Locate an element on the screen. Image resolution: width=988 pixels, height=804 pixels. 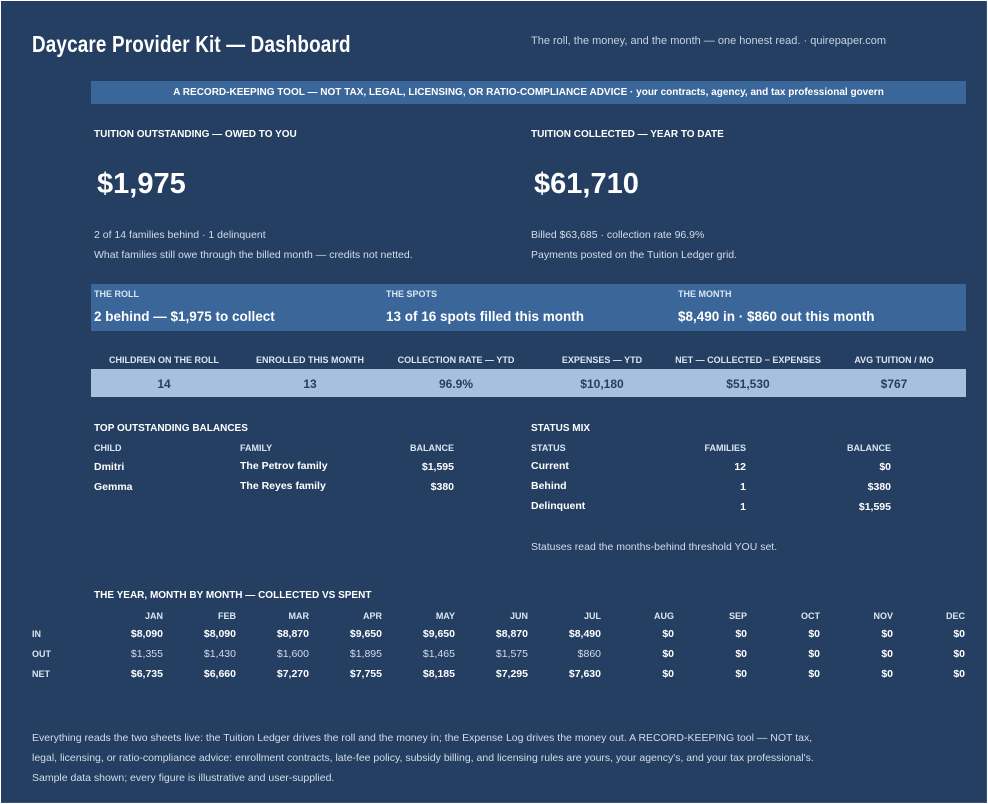
month-header: SEP is located at coordinates (737, 616).